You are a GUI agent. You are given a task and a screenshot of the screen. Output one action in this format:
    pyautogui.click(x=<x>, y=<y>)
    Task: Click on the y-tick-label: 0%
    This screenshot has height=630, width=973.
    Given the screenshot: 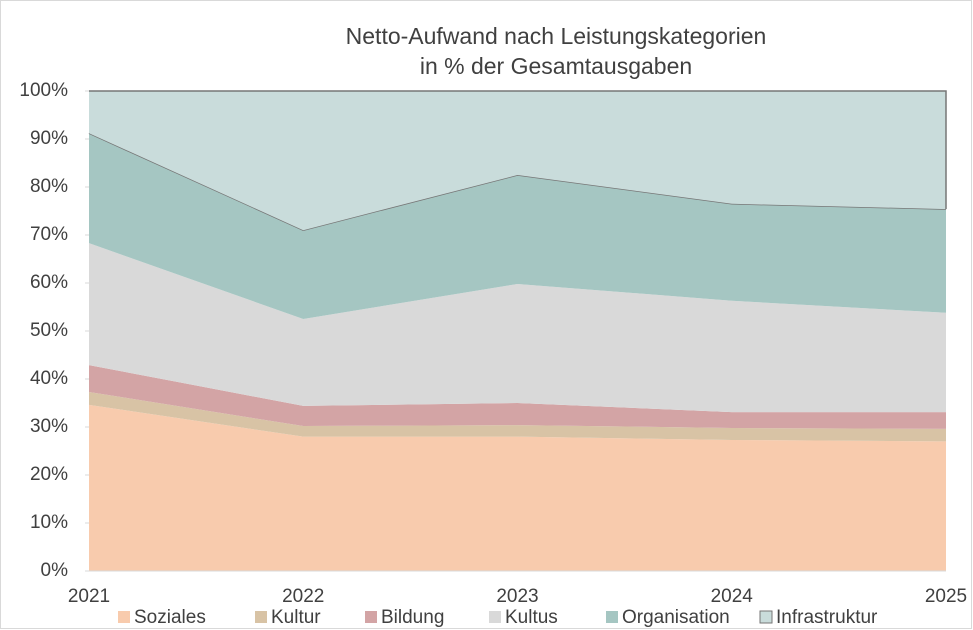 What is the action you would take?
    pyautogui.click(x=55, y=570)
    